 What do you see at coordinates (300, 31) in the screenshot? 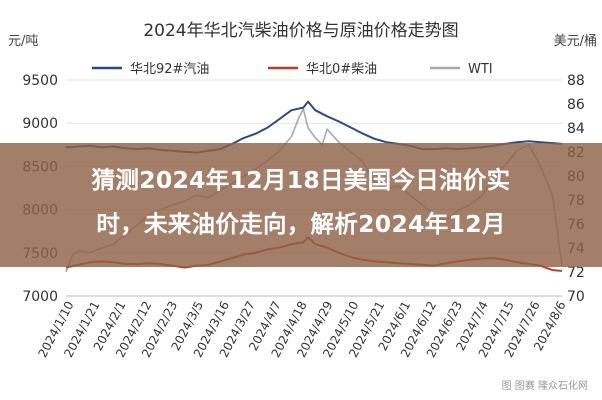
I see `chart-title: 2024年华北汽柴油价格与原油价格走势图` at bounding box center [300, 31].